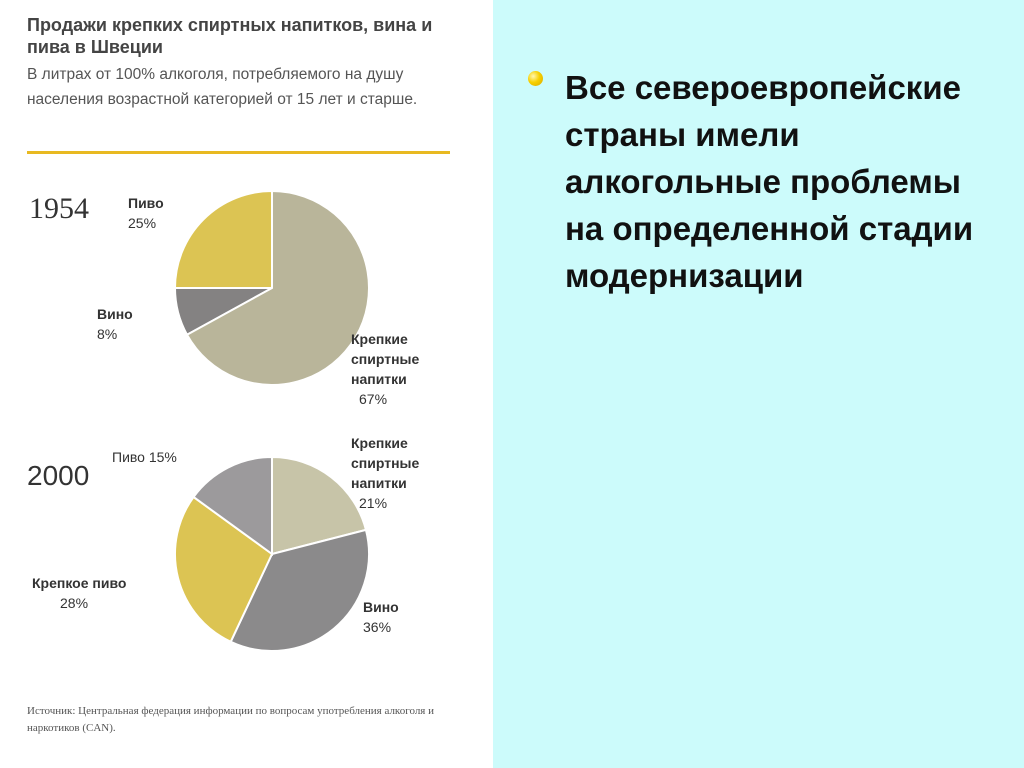  I want to click on label-2000-strong-beer-name: Крепкое пиво, so click(79, 583).